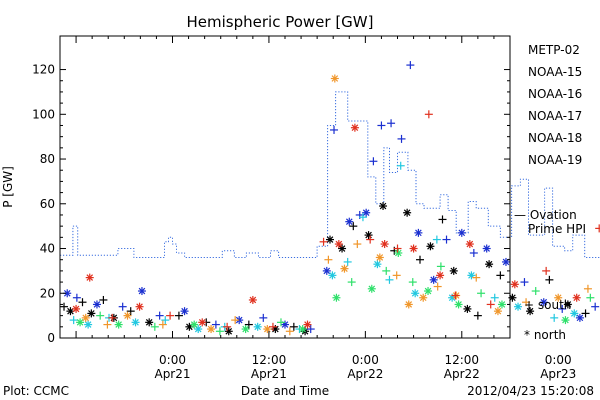 This screenshot has width=600, height=400. What do you see at coordinates (461, 360) in the screenshot?
I see `x-tick-time-label: 12:00` at bounding box center [461, 360].